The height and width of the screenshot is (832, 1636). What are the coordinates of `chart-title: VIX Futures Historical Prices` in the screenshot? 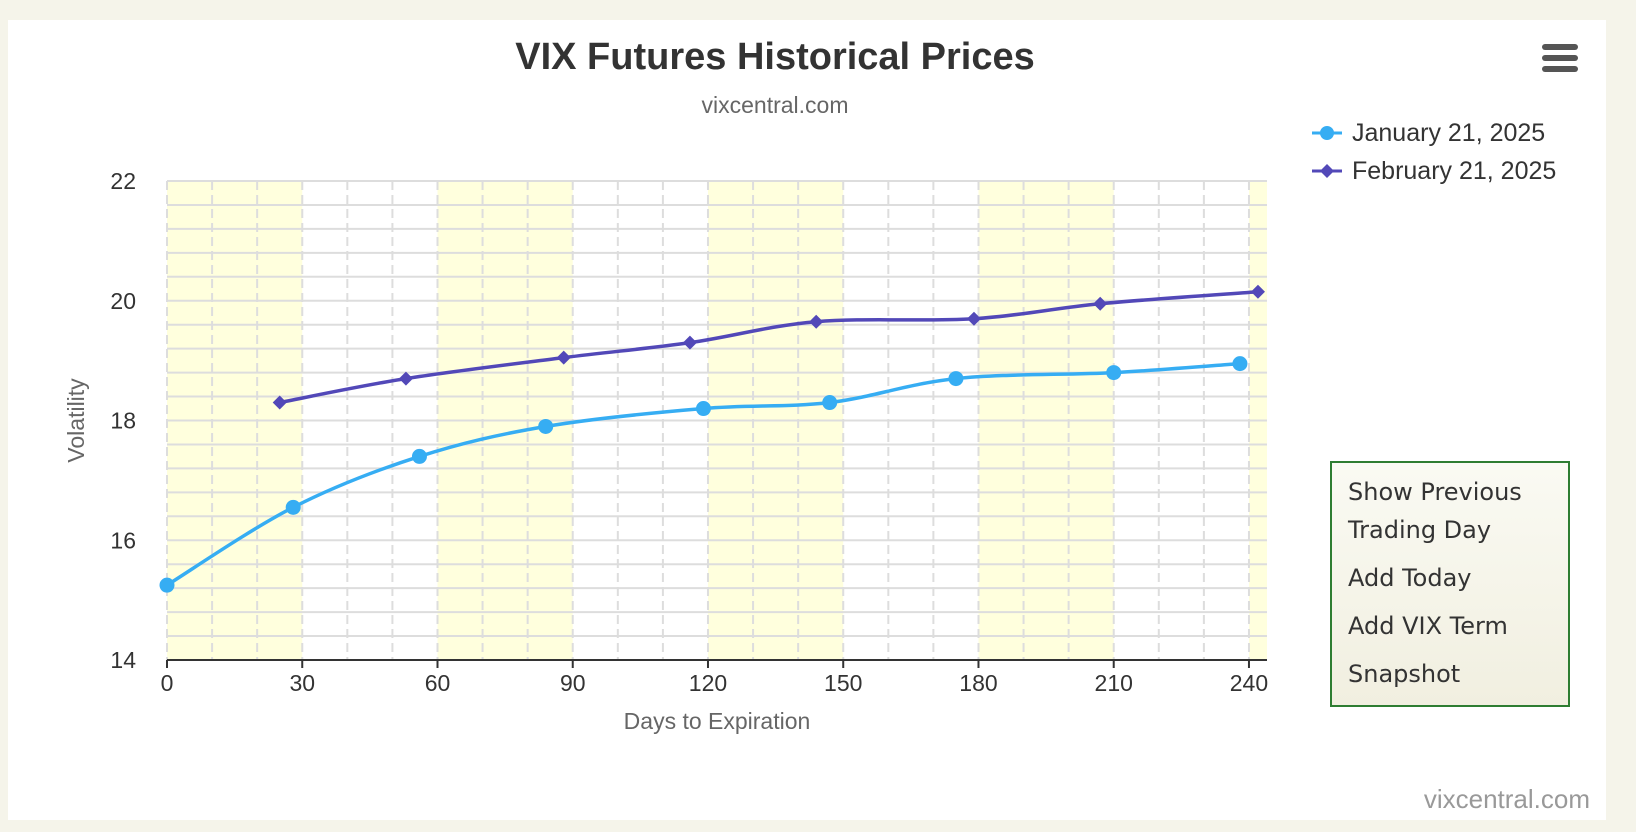 It's located at (775, 57).